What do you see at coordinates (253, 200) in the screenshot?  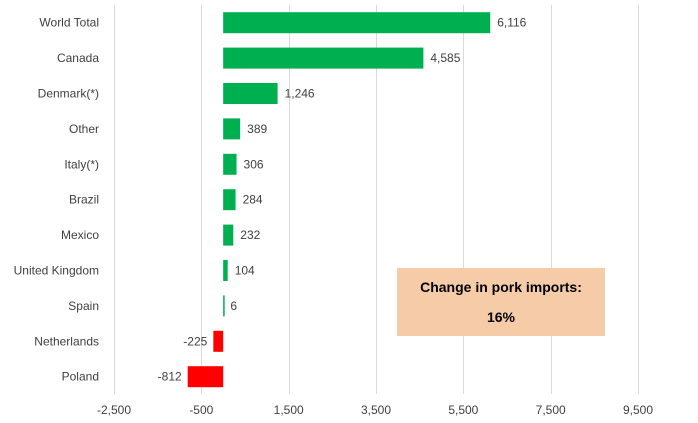 I see `data-label: 284` at bounding box center [253, 200].